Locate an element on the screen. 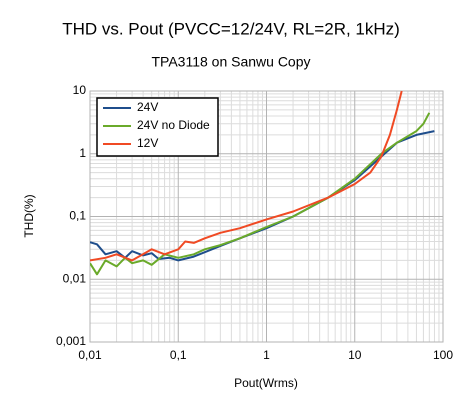 Image resolution: width=462 pixels, height=412 pixels. y-tick-label: 1 is located at coordinates (82, 153).